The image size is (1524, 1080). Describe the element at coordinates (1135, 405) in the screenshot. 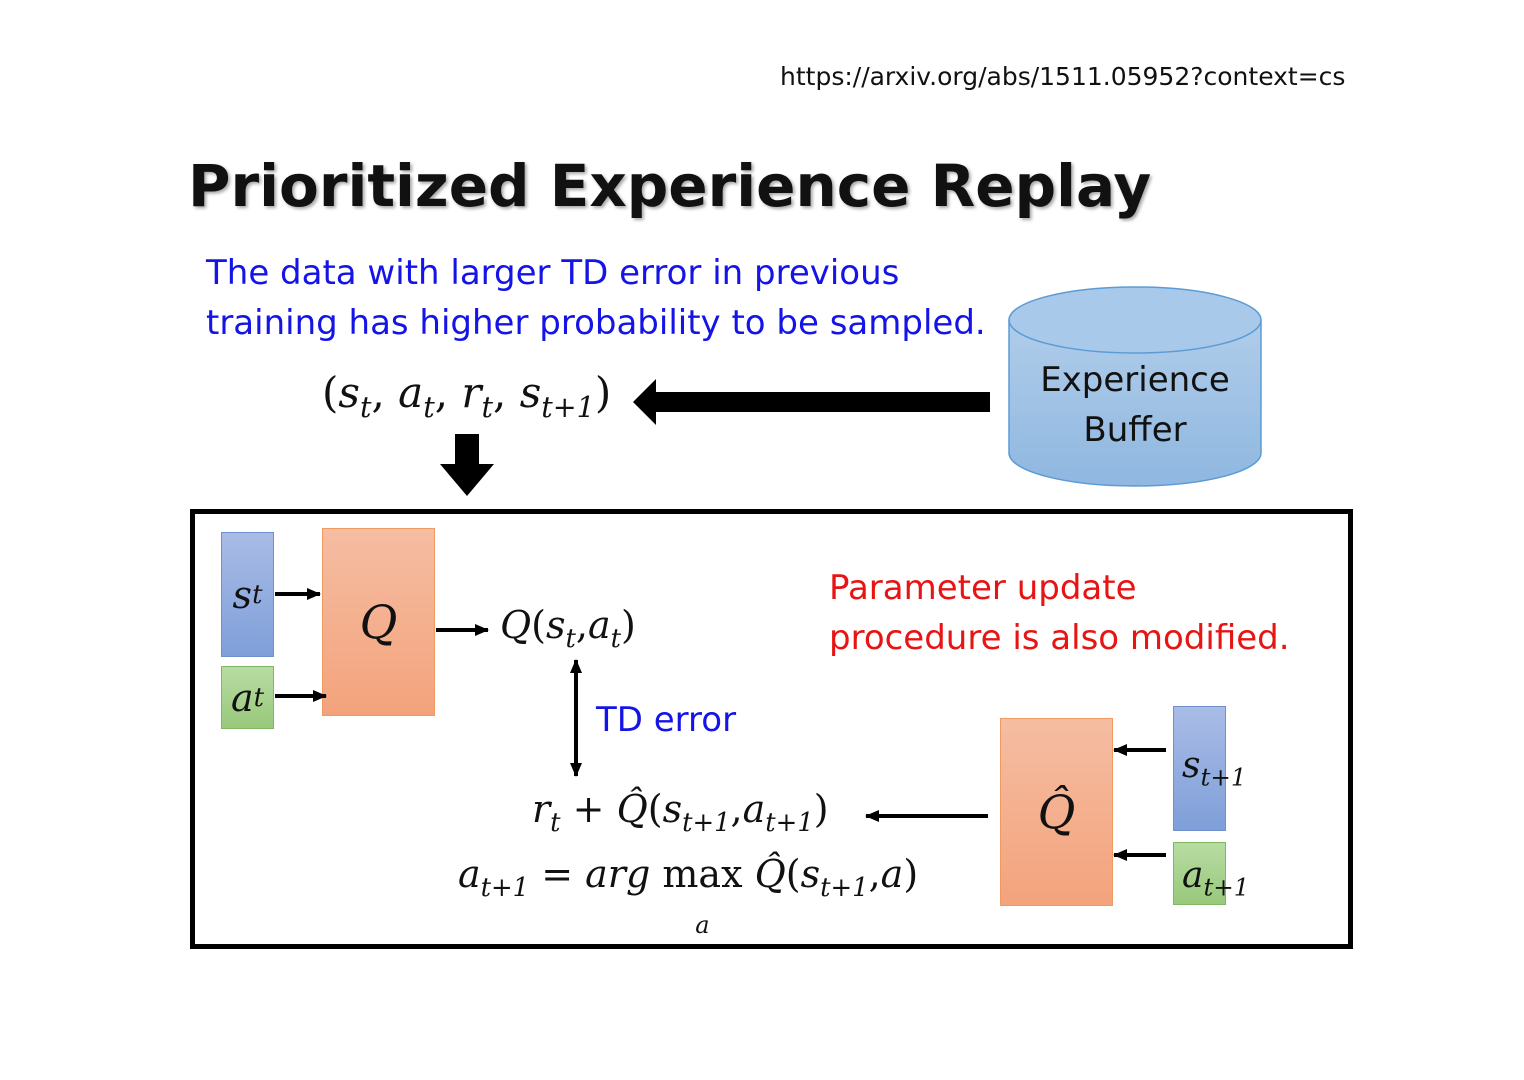

I see `experience-buffer-label: Experience Buffer` at that location.